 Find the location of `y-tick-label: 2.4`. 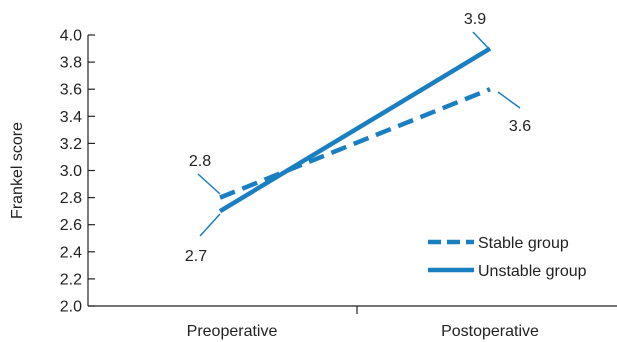

y-tick-label: 2.4 is located at coordinates (71, 252).